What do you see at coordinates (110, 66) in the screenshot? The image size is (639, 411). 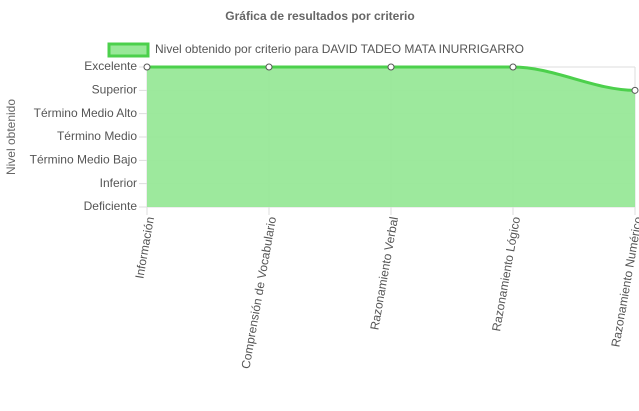 I see `y-tick-label: Excelente` at bounding box center [110, 66].